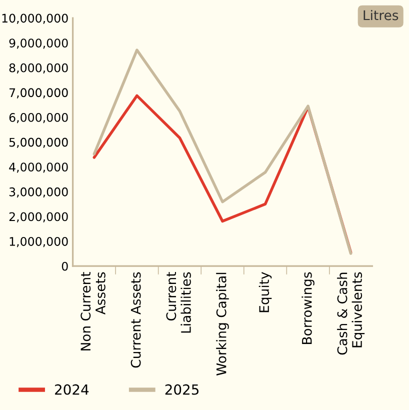 This screenshot has width=409, height=410. Describe the element at coordinates (65, 266) in the screenshot. I see `y-tick-label: 0` at that location.